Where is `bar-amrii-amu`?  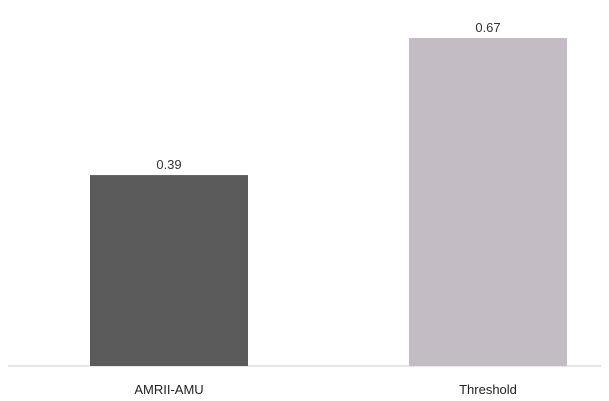 bar-amrii-amu is located at coordinates (169, 270).